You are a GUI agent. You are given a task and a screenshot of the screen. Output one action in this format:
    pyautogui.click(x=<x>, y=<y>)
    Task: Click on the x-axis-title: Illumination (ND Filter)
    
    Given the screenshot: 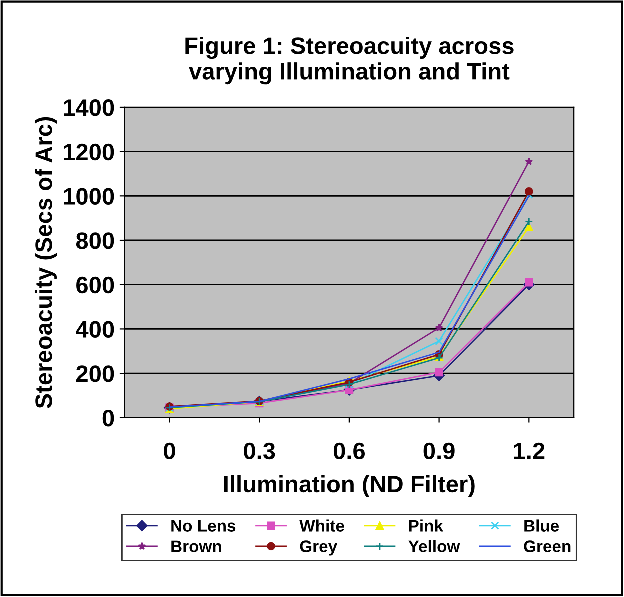 What is the action you would take?
    pyautogui.click(x=349, y=486)
    